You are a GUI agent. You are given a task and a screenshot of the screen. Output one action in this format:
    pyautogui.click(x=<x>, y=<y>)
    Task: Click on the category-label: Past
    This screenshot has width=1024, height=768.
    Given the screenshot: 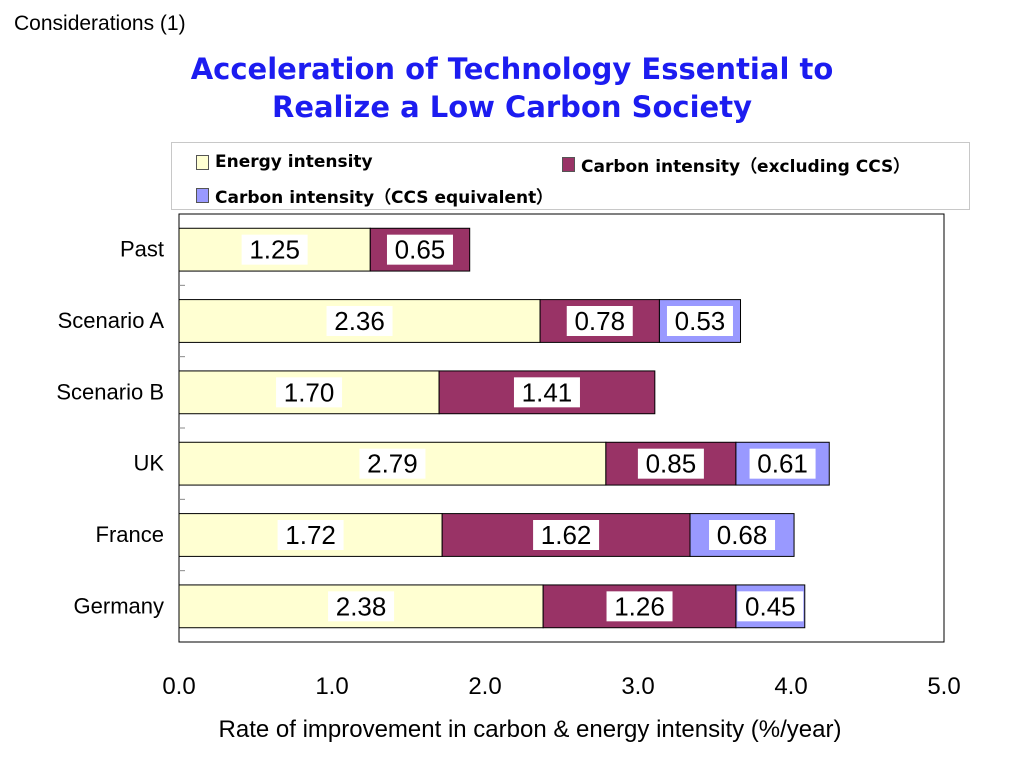 What is the action you would take?
    pyautogui.click(x=142, y=249)
    